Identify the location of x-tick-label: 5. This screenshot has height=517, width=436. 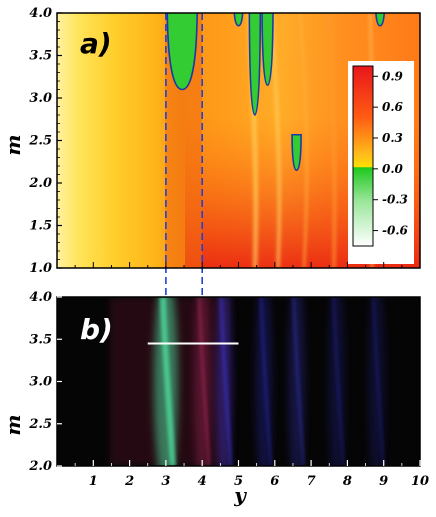
(238, 481).